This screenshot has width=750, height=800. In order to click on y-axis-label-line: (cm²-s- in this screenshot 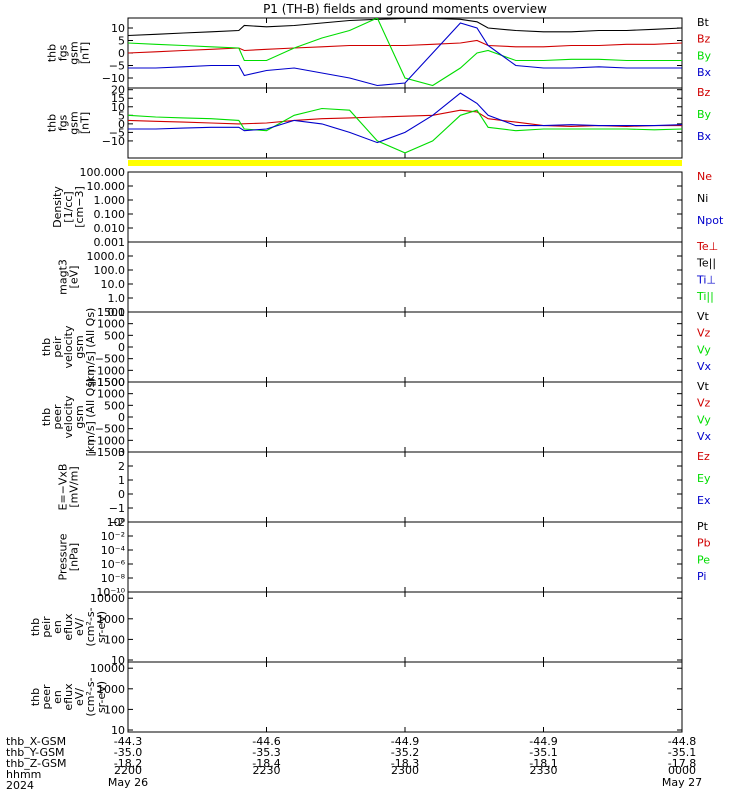, I will do `click(90, 696)`.